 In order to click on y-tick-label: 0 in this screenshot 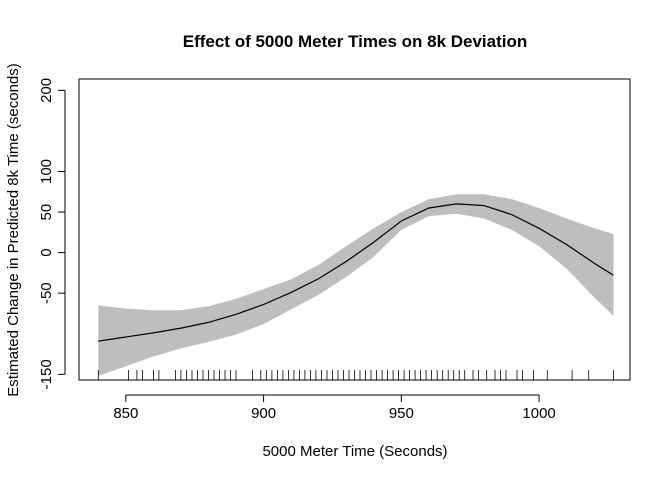, I will do `click(46, 252)`.